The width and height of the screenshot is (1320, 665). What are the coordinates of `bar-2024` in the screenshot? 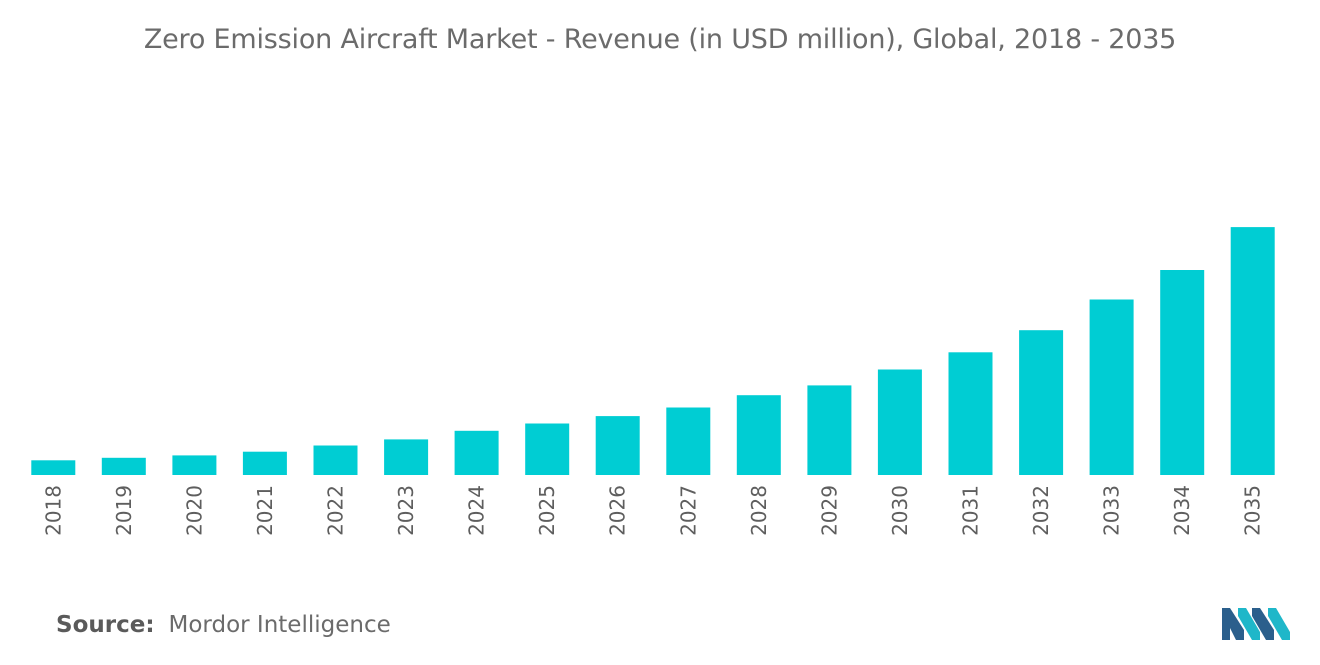 It's located at (476, 452).